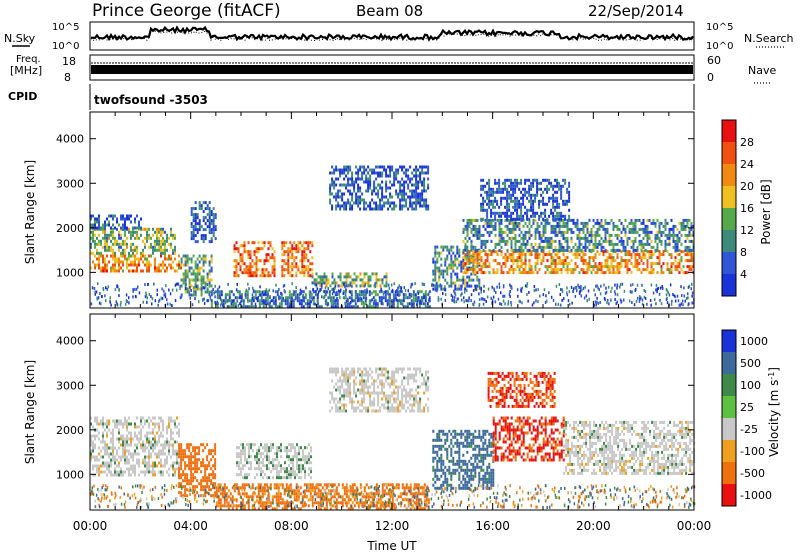 The image size is (800, 554). Describe the element at coordinates (291, 526) in the screenshot. I see `time-tick-2: 08:00` at that location.